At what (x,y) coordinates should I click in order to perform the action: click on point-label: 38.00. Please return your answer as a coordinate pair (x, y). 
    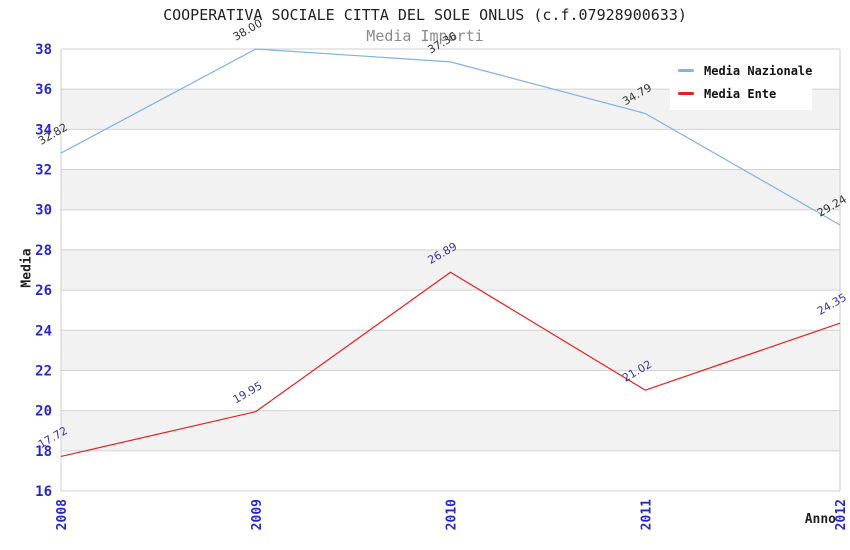
    Looking at the image, I should click on (248, 30).